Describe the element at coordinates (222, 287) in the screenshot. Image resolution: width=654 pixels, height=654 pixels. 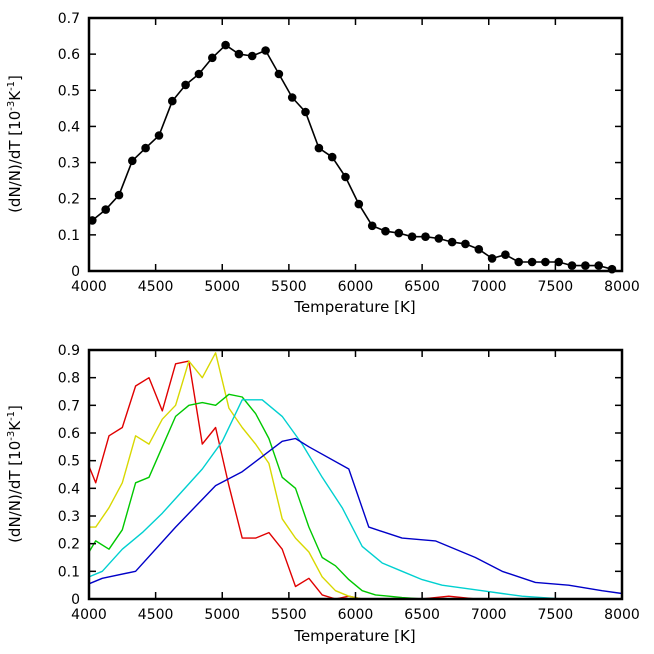
I see `top-x-tick-label: 5000` at that location.